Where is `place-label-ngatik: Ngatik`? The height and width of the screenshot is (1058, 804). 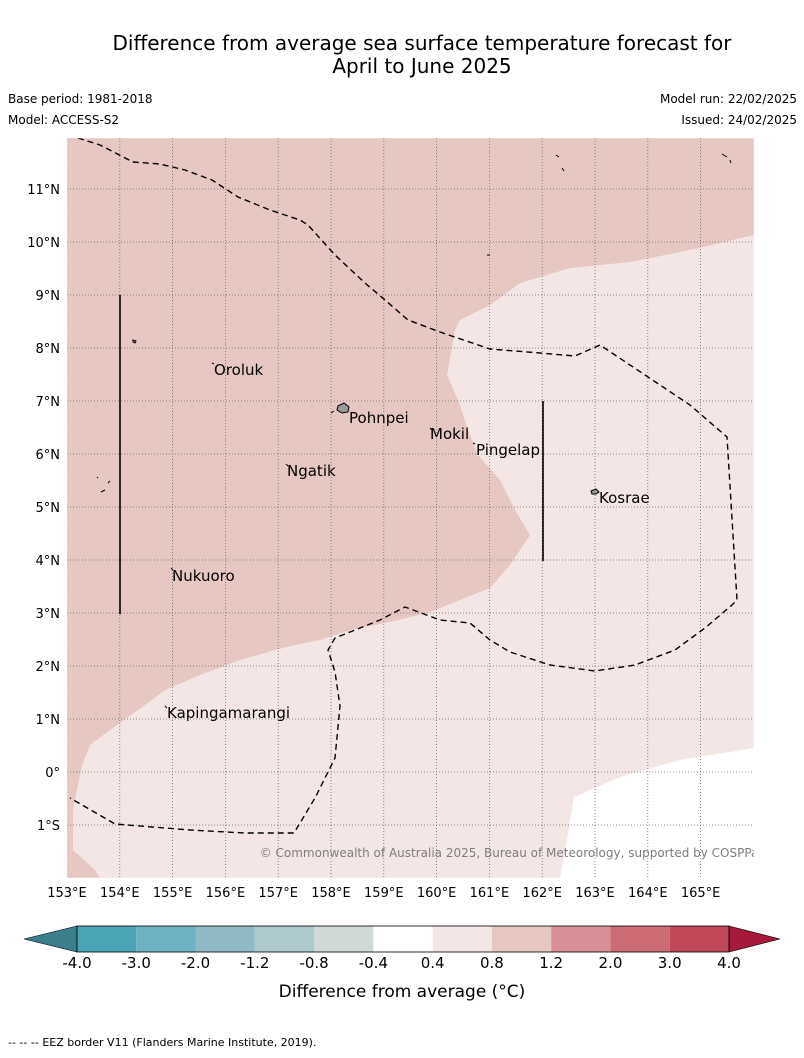
place-label-ngatik: Ngatik is located at coordinates (311, 471).